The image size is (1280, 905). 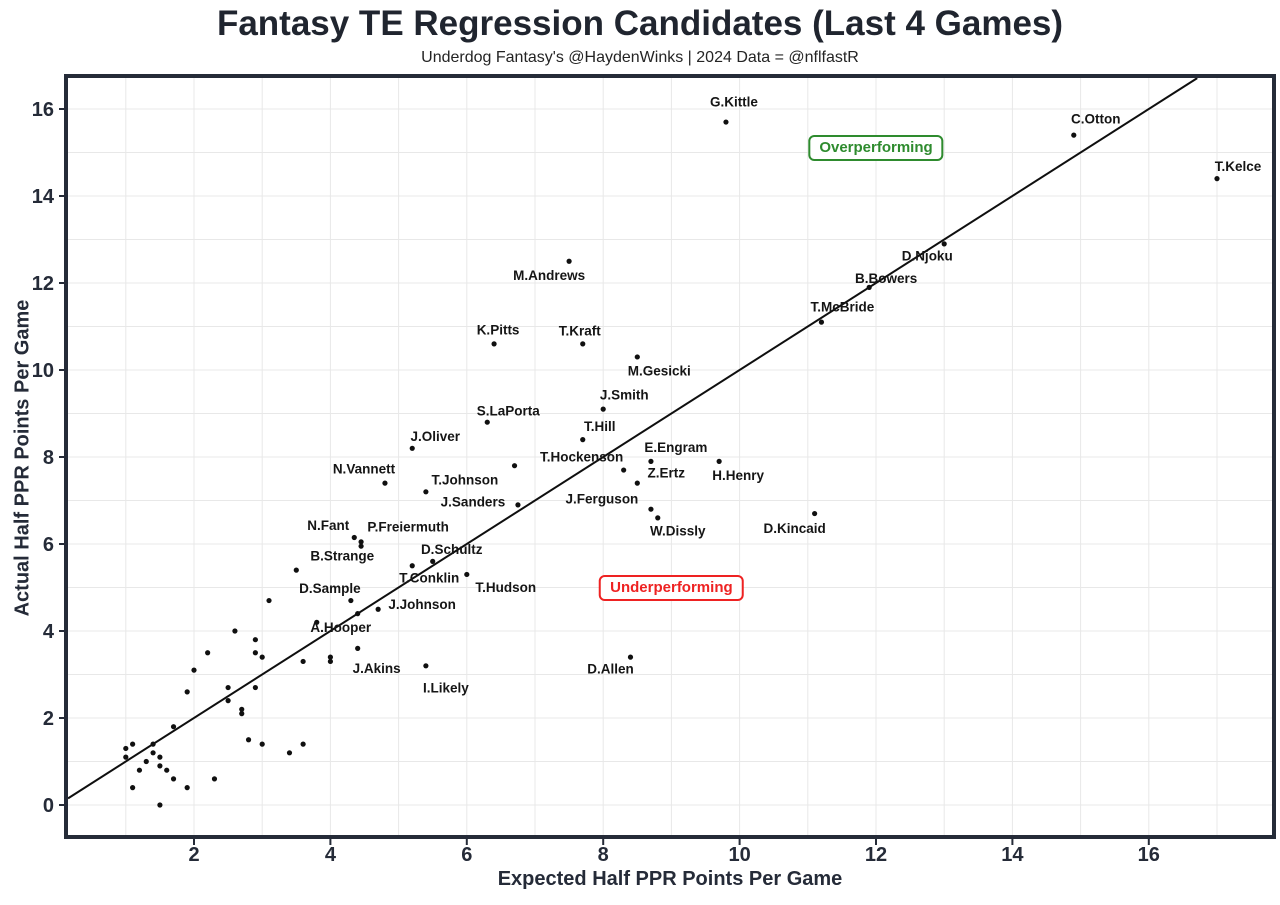 I want to click on point-label: M.Gesicki, so click(x=659, y=370).